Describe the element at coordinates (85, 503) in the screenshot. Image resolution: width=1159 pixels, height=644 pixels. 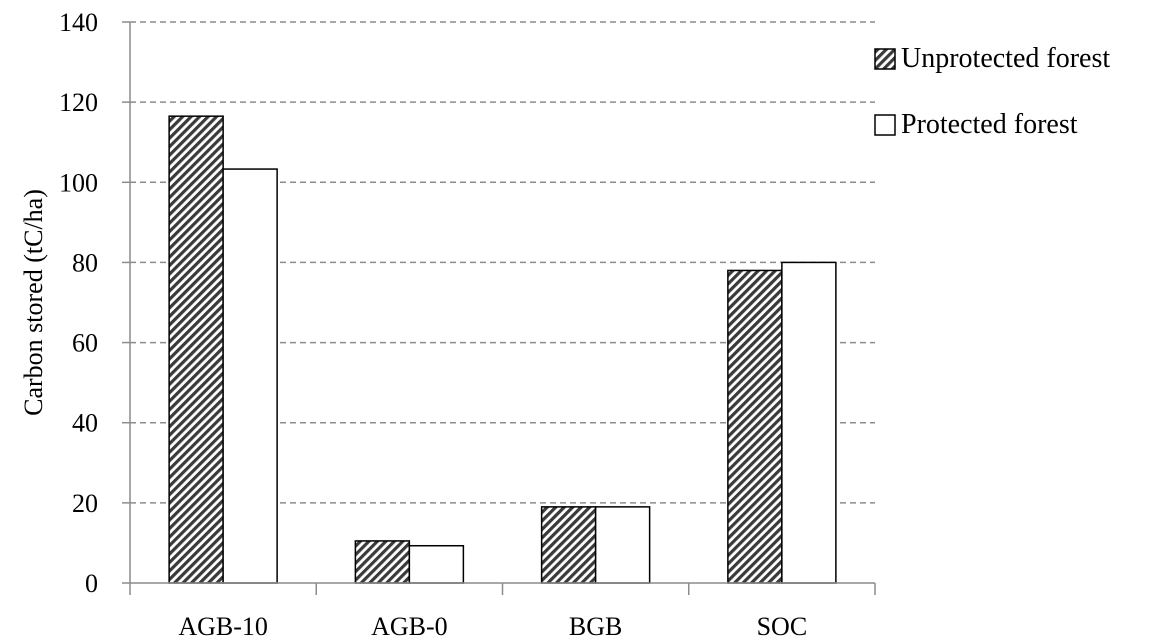
I see `y-tick-label: 20` at that location.